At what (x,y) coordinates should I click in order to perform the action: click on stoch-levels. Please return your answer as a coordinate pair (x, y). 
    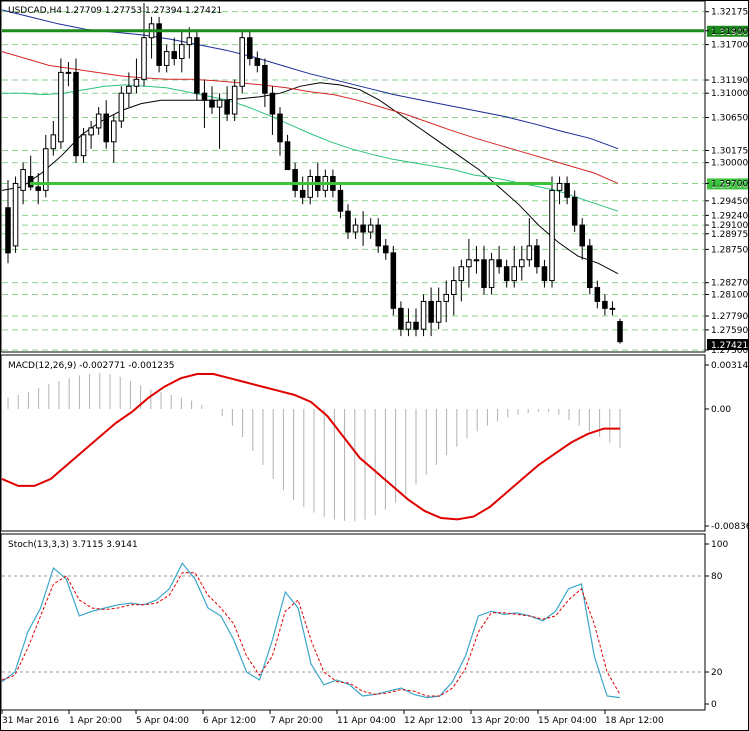
    Looking at the image, I should click on (353, 624).